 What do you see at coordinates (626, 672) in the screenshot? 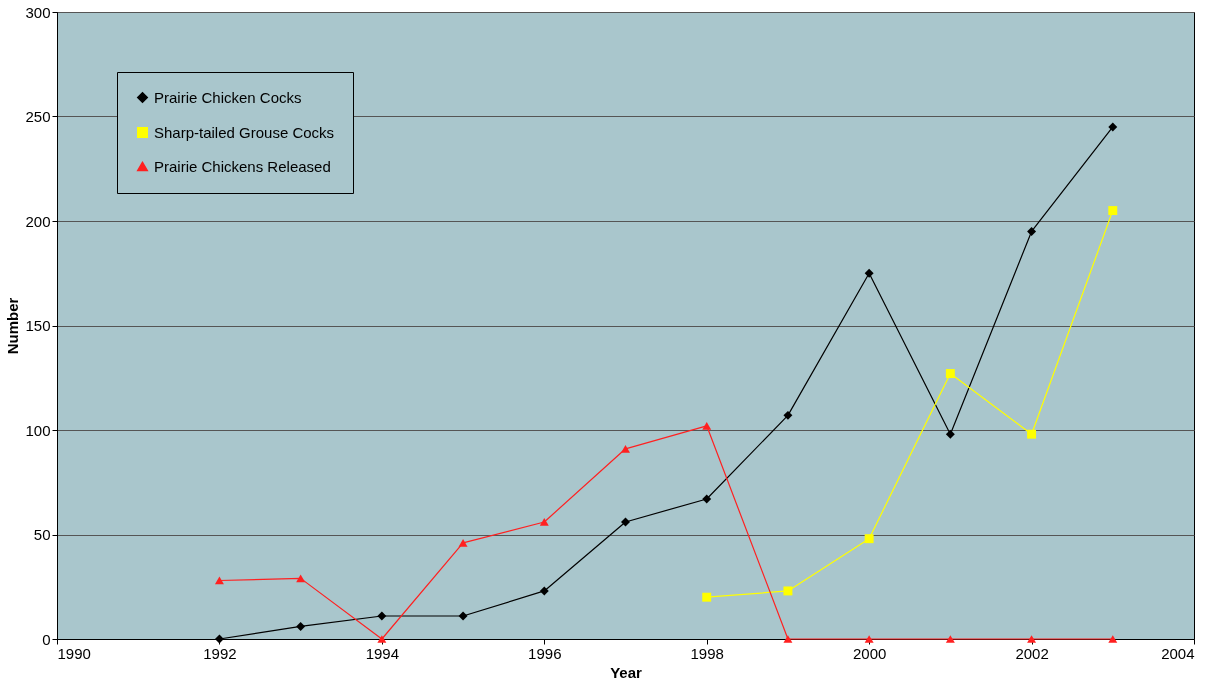
I see `x-axis-title: Year` at bounding box center [626, 672].